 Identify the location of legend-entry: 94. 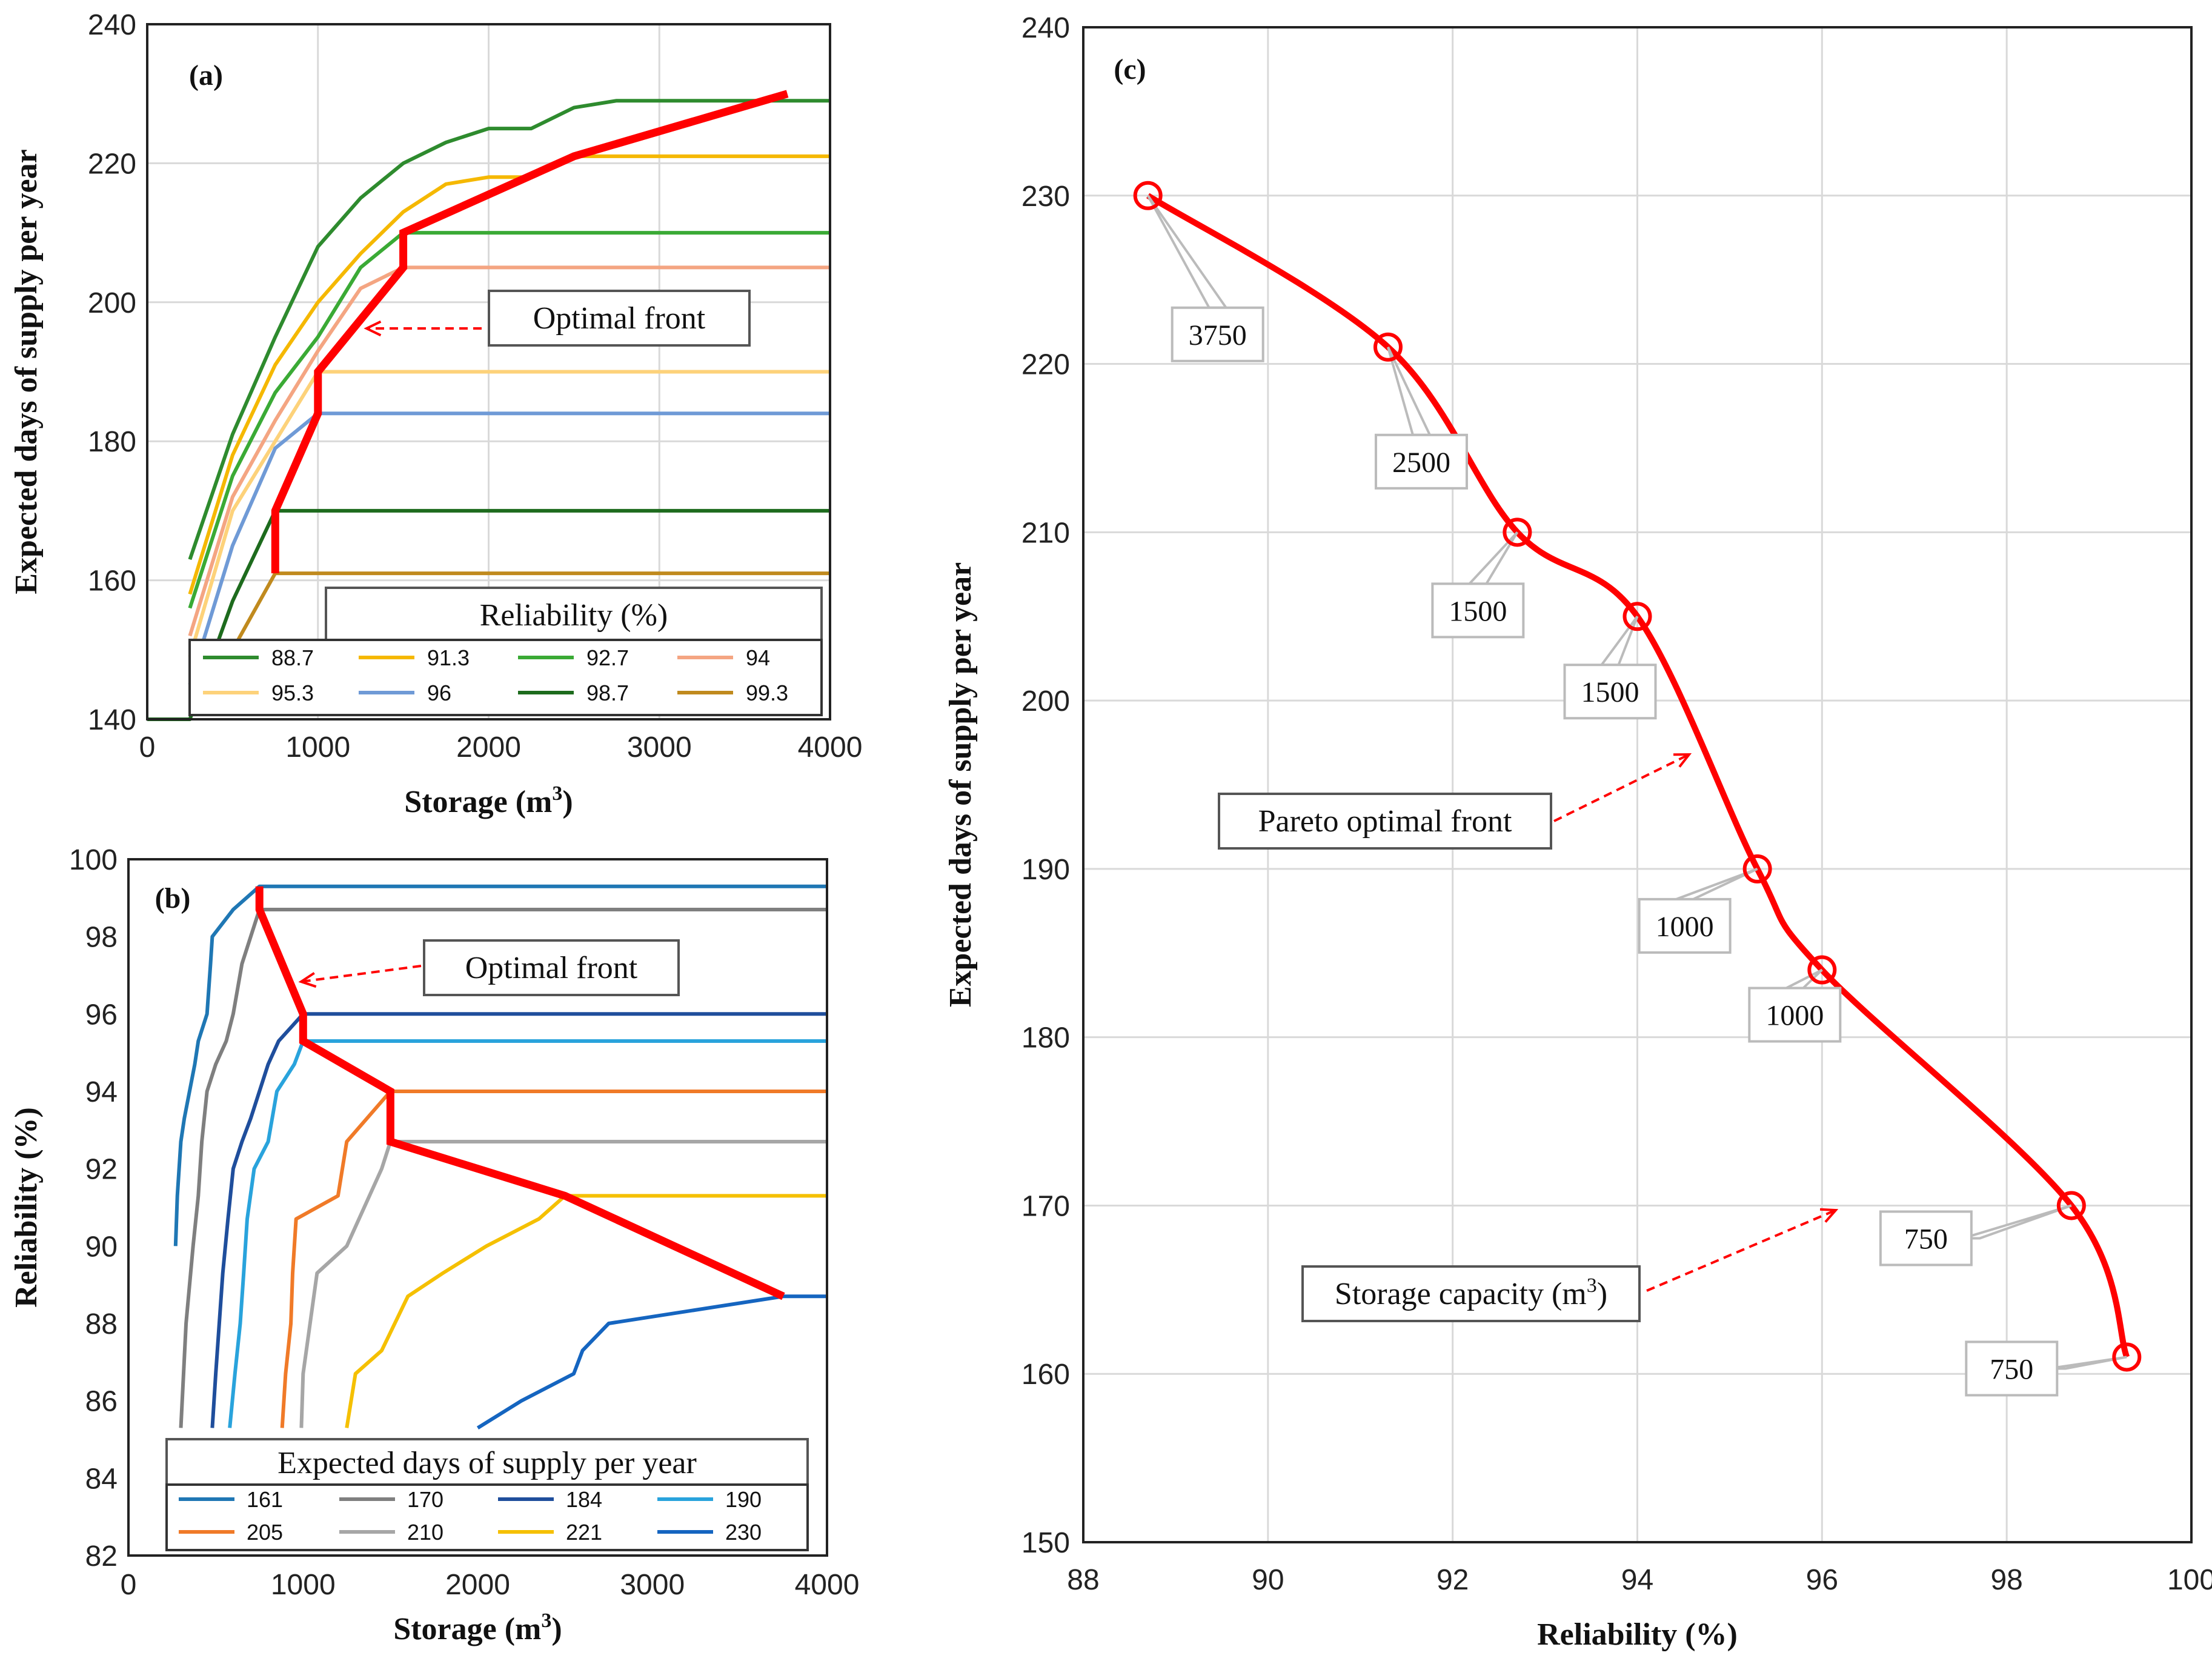
(758, 658).